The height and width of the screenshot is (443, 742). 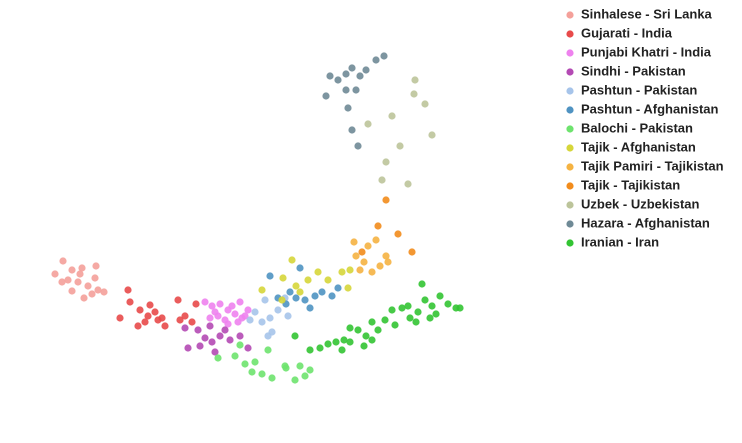 I want to click on legend-label: Balochi - Pakistan, so click(x=637, y=127).